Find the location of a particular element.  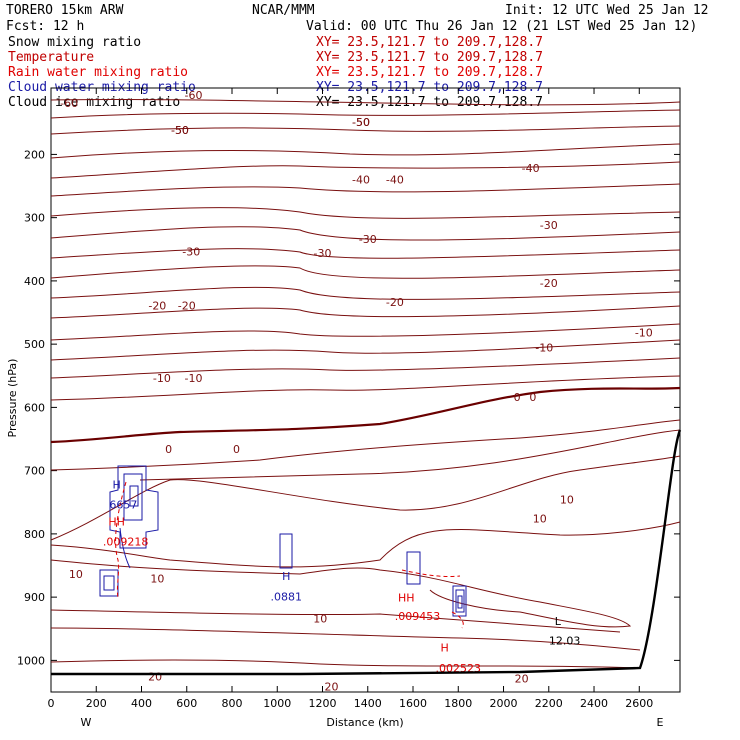

x-tick-label: 1400 is located at coordinates (368, 703).